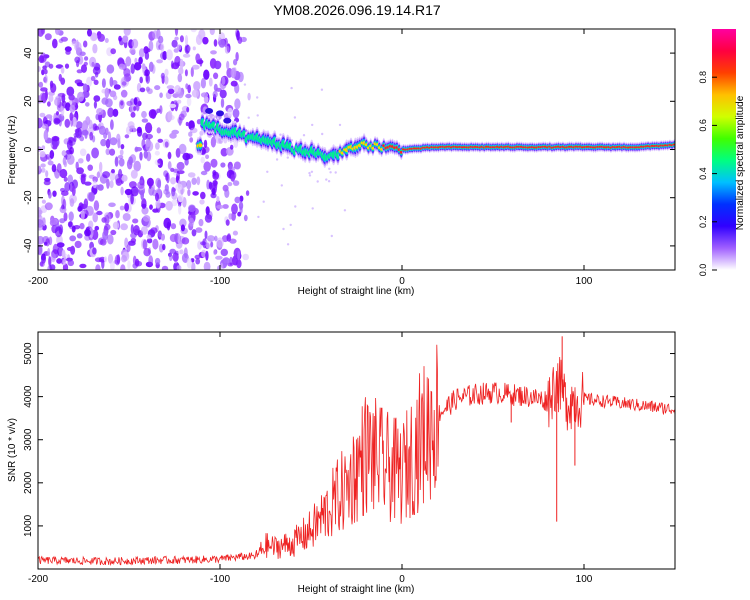 This screenshot has height=600, width=750. Describe the element at coordinates (724, 149) in the screenshot. I see `colorbar-gradient` at that location.